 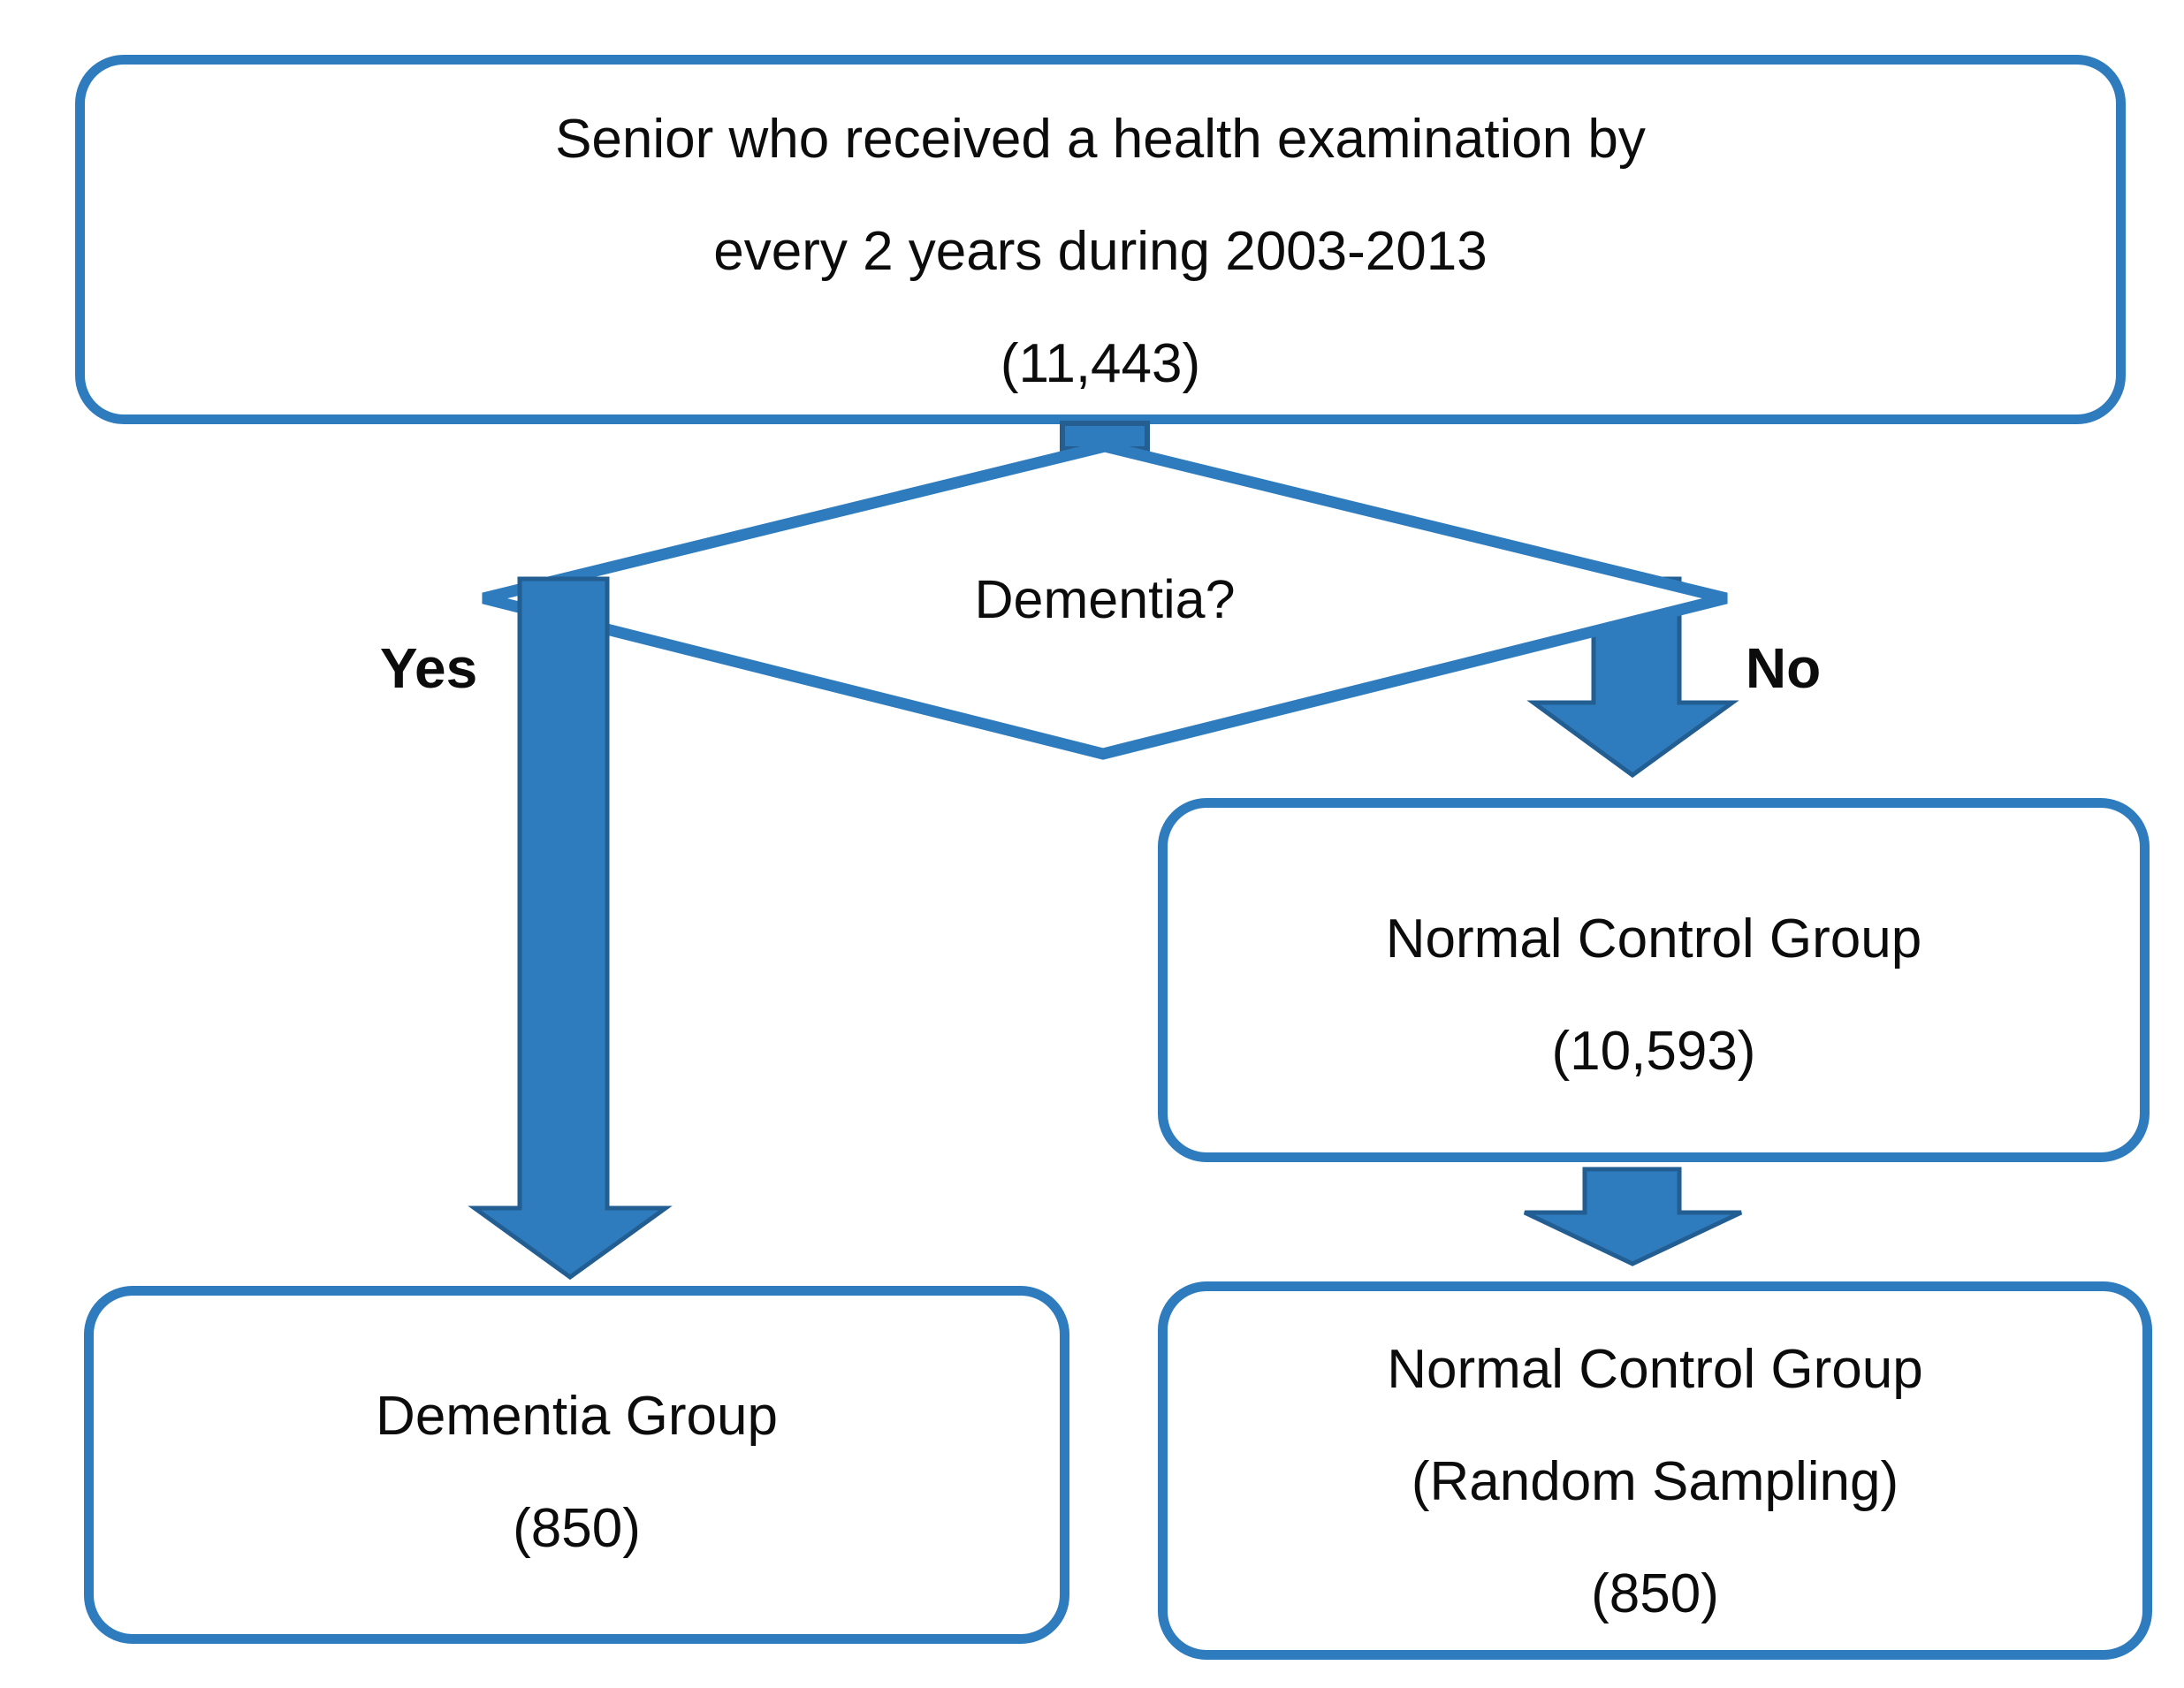 What do you see at coordinates (576, 1465) in the screenshot?
I see `dementia-group-box: Dementia Group (850)` at bounding box center [576, 1465].